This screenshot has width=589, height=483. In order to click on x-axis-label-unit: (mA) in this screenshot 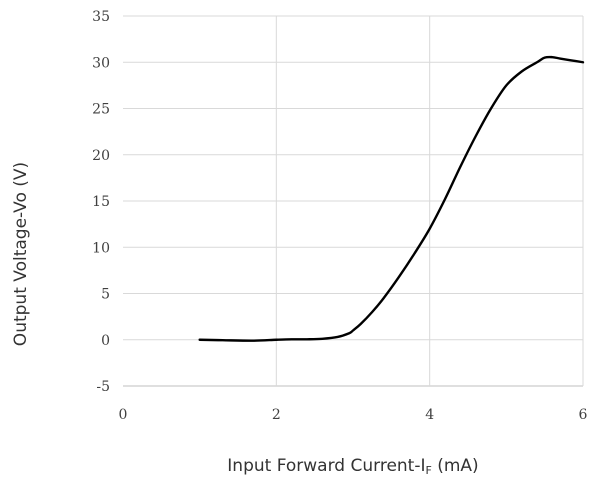, I will do `click(455, 466)`.